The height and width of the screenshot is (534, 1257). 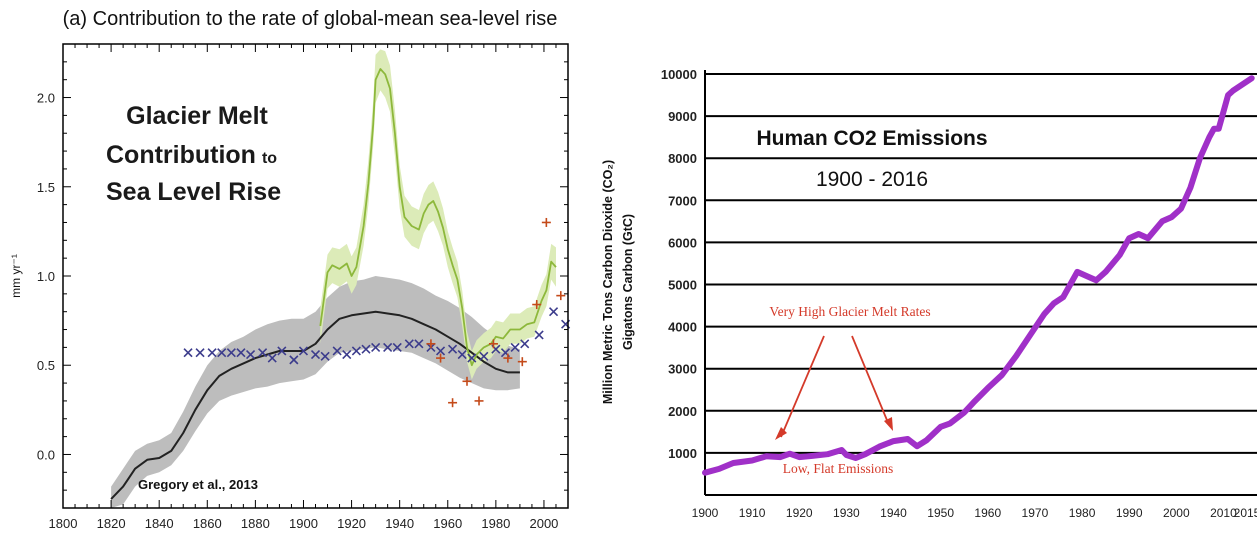 I want to click on annotation-arrows, so click(x=834, y=387).